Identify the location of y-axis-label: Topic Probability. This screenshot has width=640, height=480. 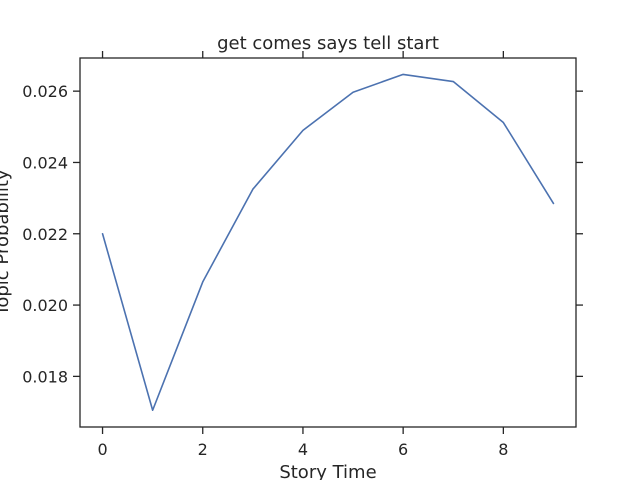
(6, 242).